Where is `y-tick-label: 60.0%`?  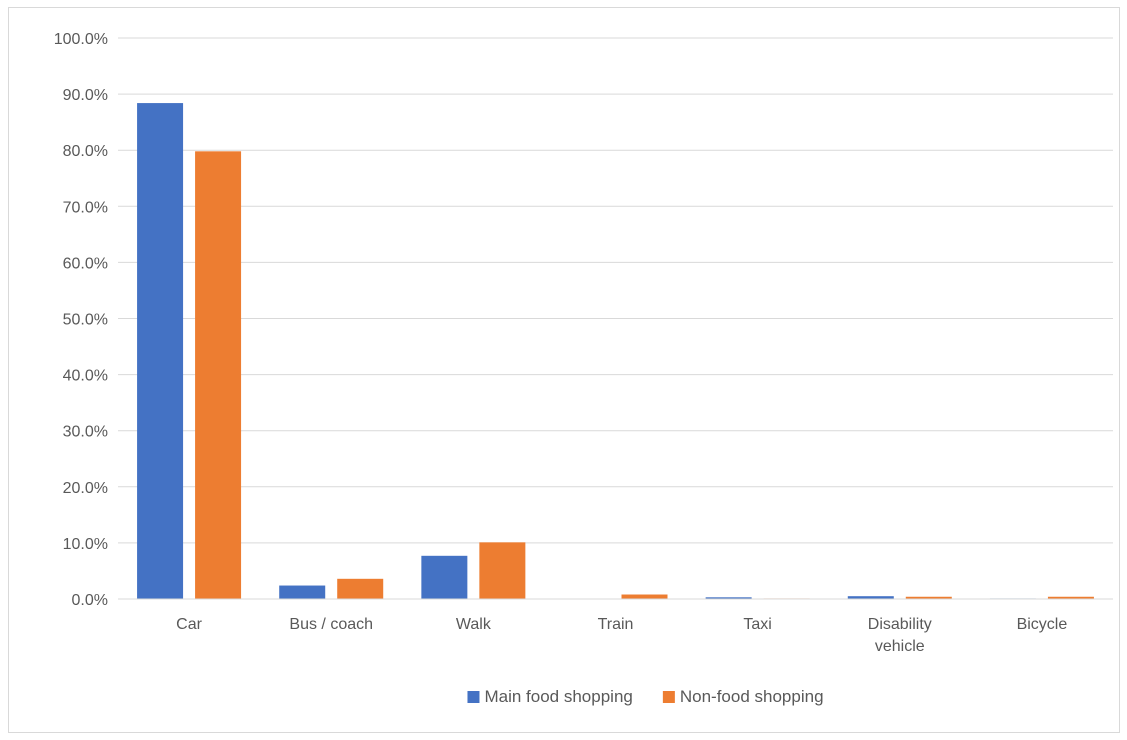 y-tick-label: 60.0% is located at coordinates (85, 263).